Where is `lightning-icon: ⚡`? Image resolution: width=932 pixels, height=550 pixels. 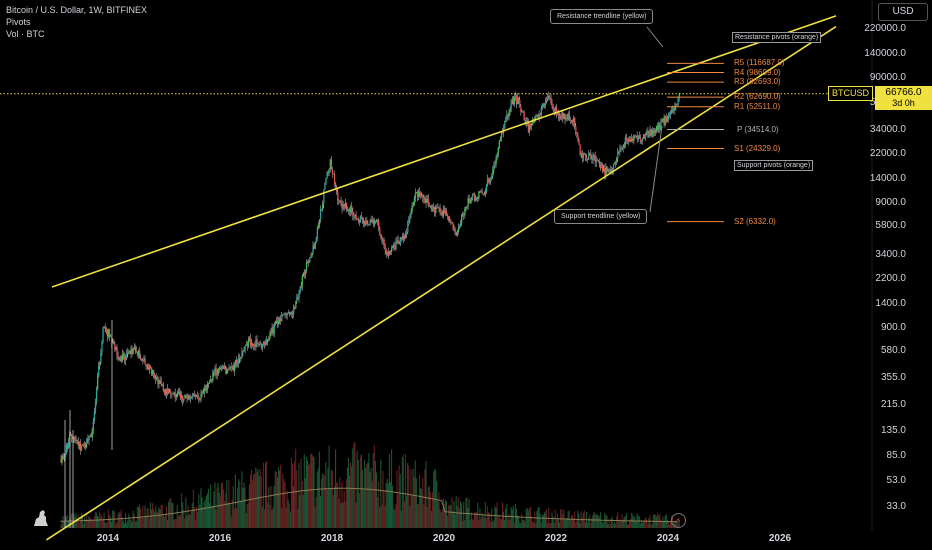
lightning-icon: ⚡ is located at coordinates (678, 520).